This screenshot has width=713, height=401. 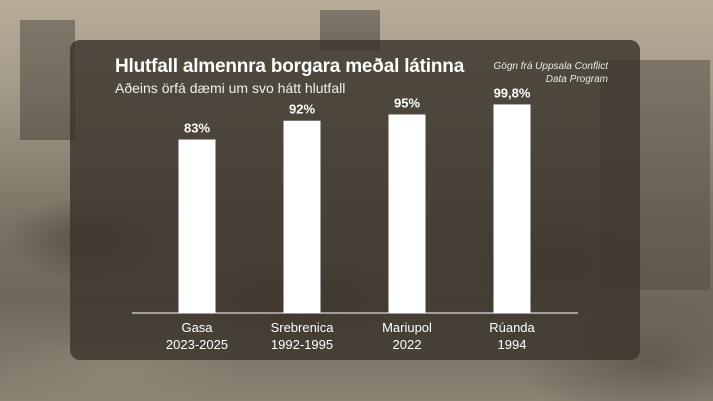 I want to click on data-label: 95%, so click(x=407, y=102).